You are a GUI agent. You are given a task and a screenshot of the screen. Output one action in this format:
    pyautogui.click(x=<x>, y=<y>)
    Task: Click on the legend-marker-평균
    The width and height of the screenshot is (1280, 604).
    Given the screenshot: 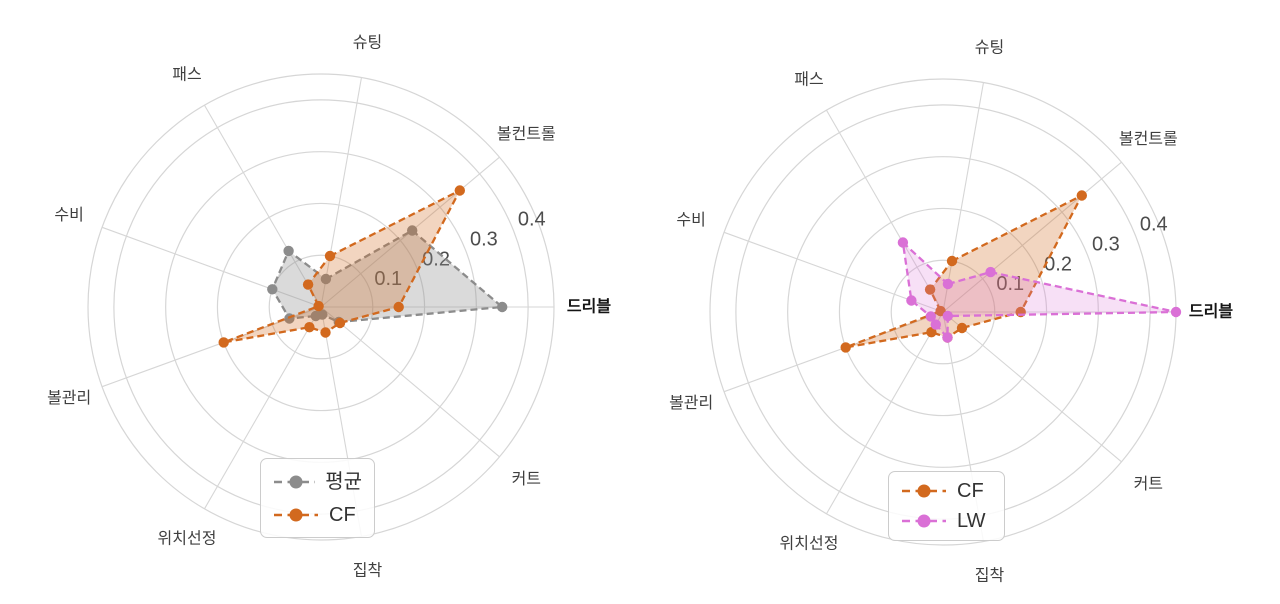 What is the action you would take?
    pyautogui.click(x=295, y=481)
    